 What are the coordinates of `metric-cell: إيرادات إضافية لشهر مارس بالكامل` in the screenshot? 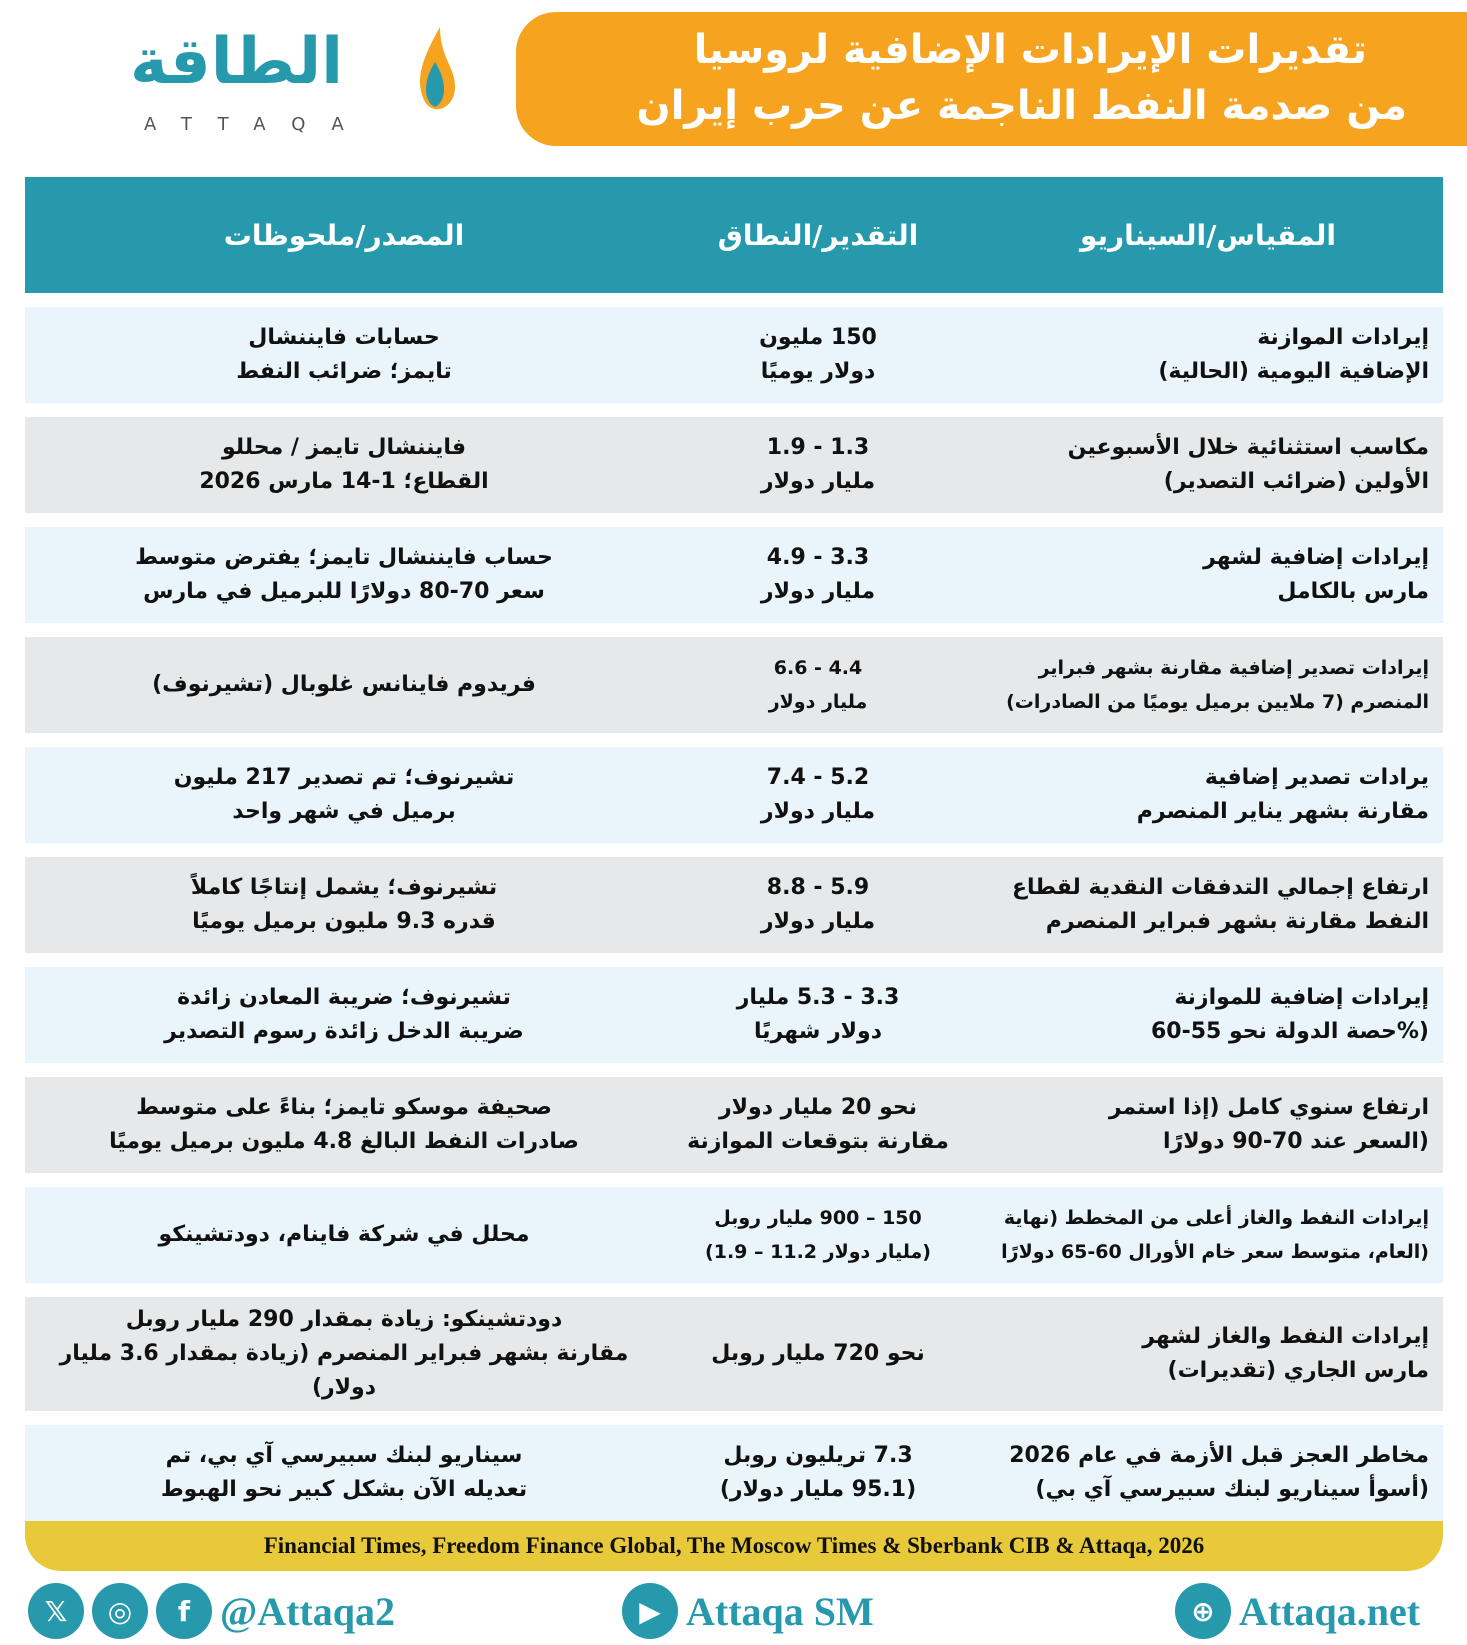 It's located at (1208, 575).